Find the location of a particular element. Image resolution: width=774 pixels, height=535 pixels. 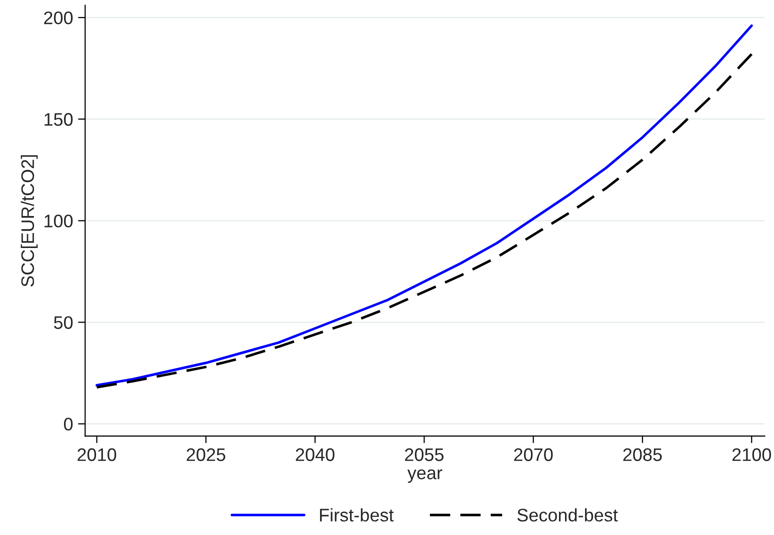

x-tick-label: 2100 is located at coordinates (751, 455).